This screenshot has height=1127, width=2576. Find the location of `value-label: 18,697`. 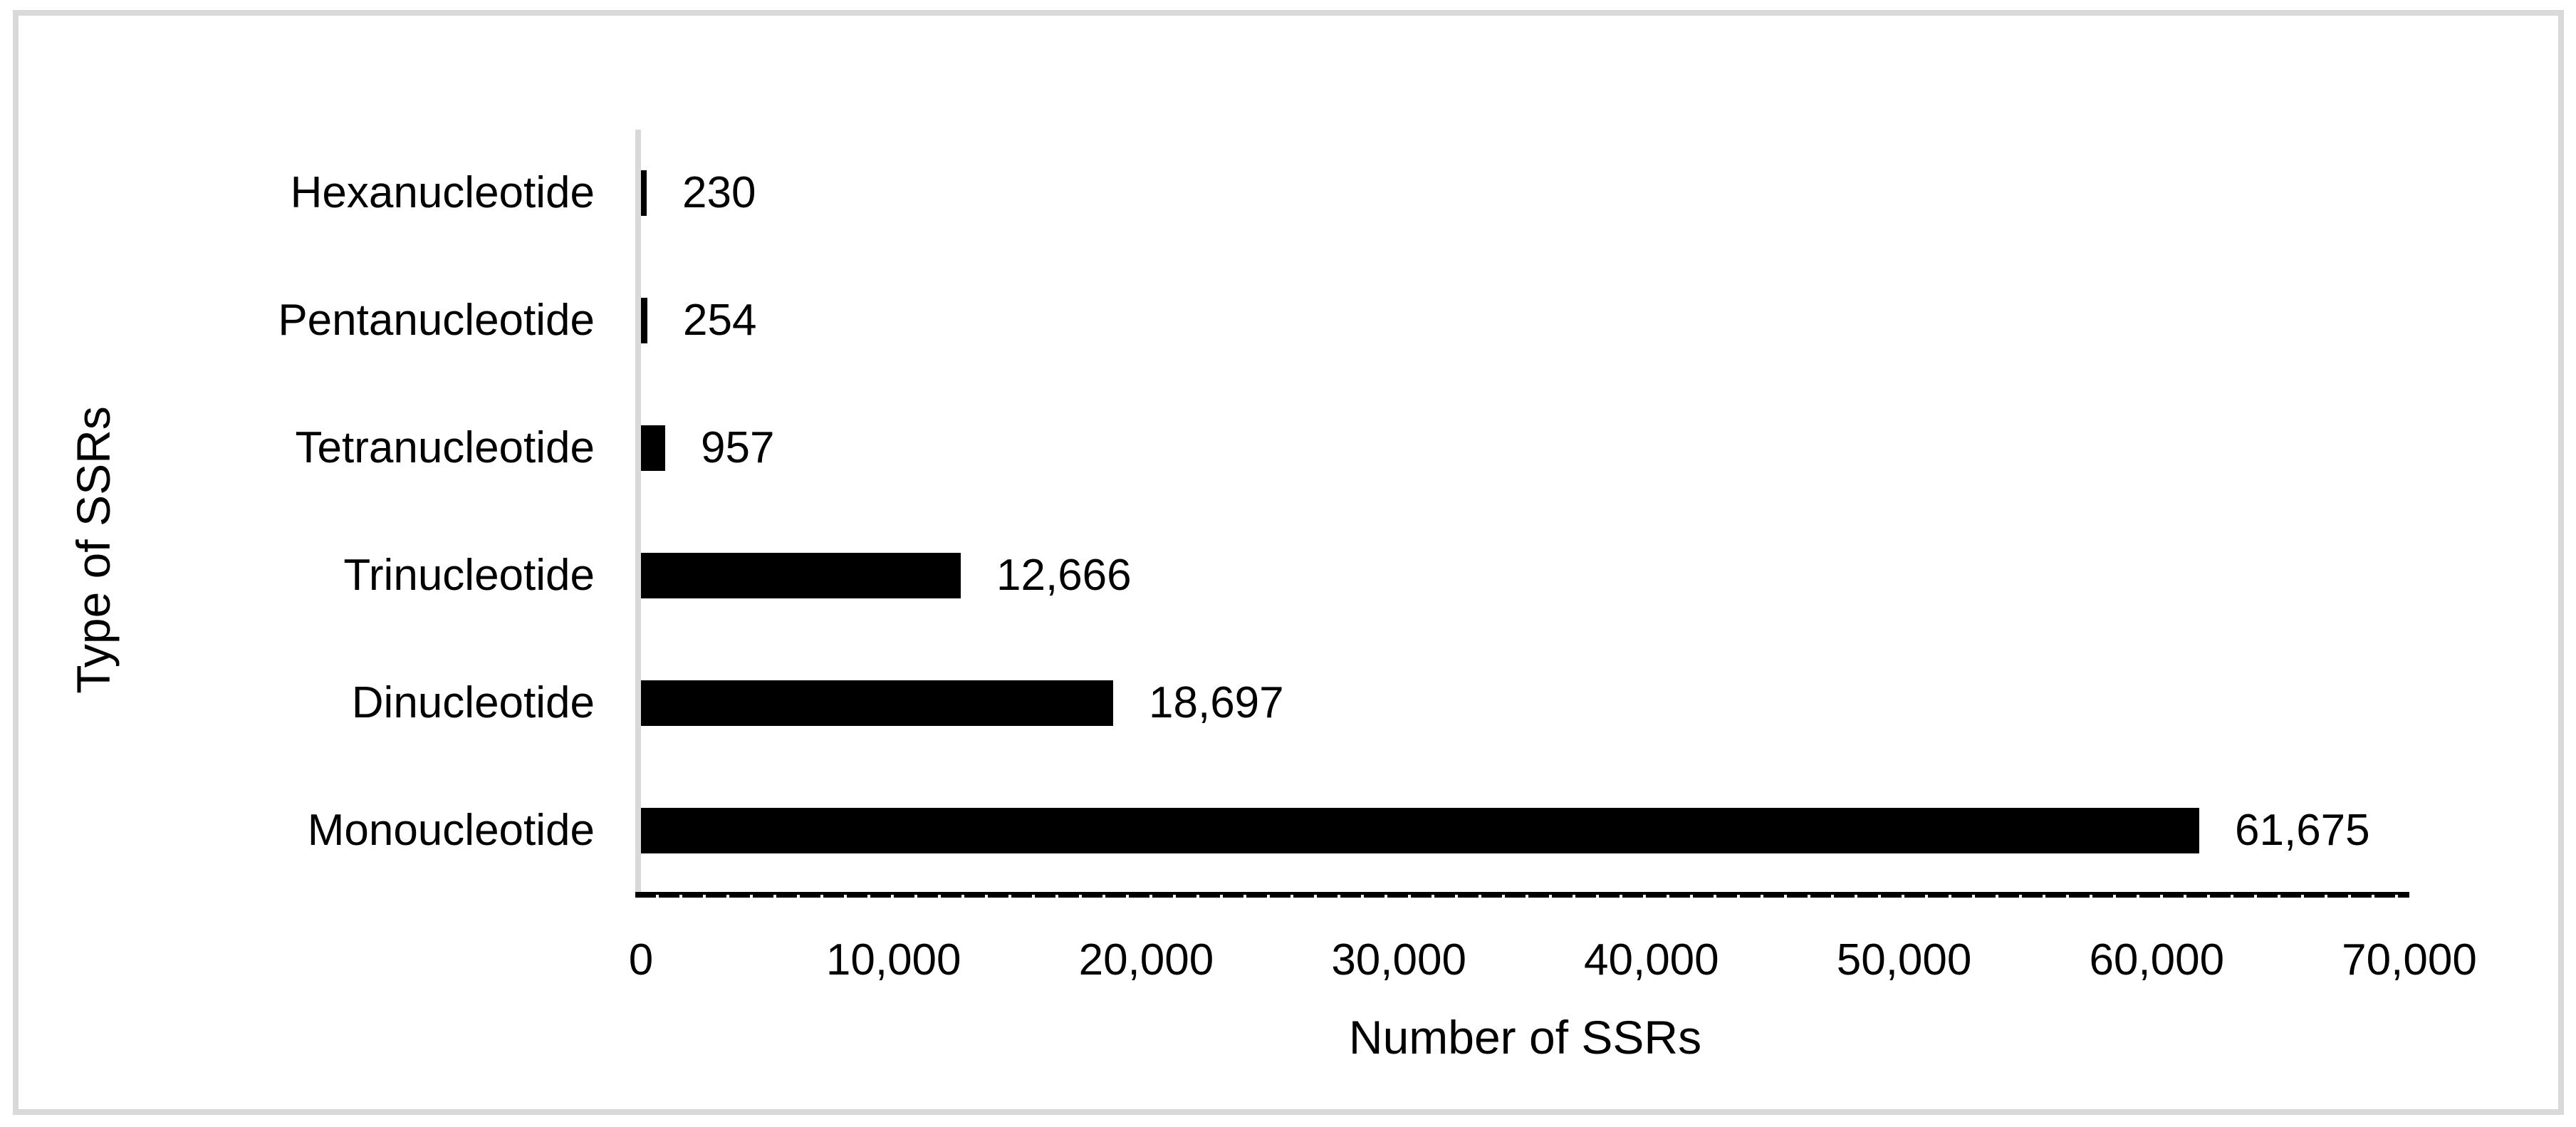

value-label: 18,697 is located at coordinates (1216, 702).